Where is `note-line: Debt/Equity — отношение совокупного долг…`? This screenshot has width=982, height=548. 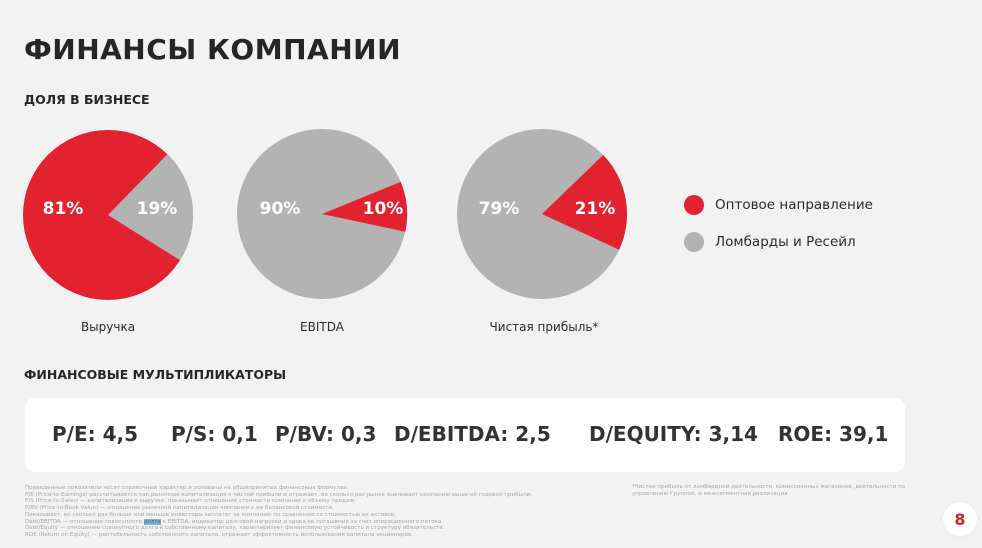 note-line: Debt/Equity — отношение совокупного долг… is located at coordinates (235, 528).